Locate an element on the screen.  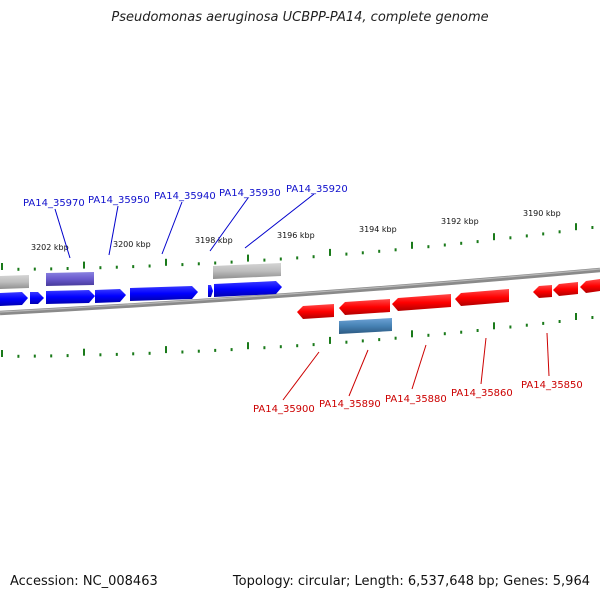
gene-label-forward: PA14_35940 is located at coordinates (185, 196).